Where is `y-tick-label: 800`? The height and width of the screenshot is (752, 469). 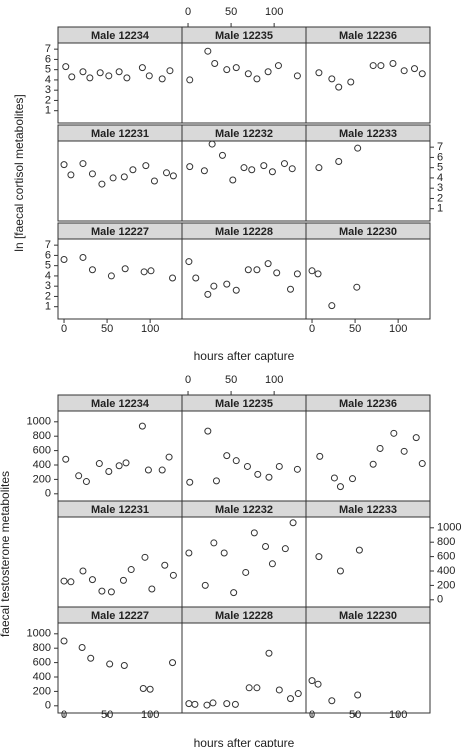
y-tick-label: 800 is located at coordinates (42, 436).